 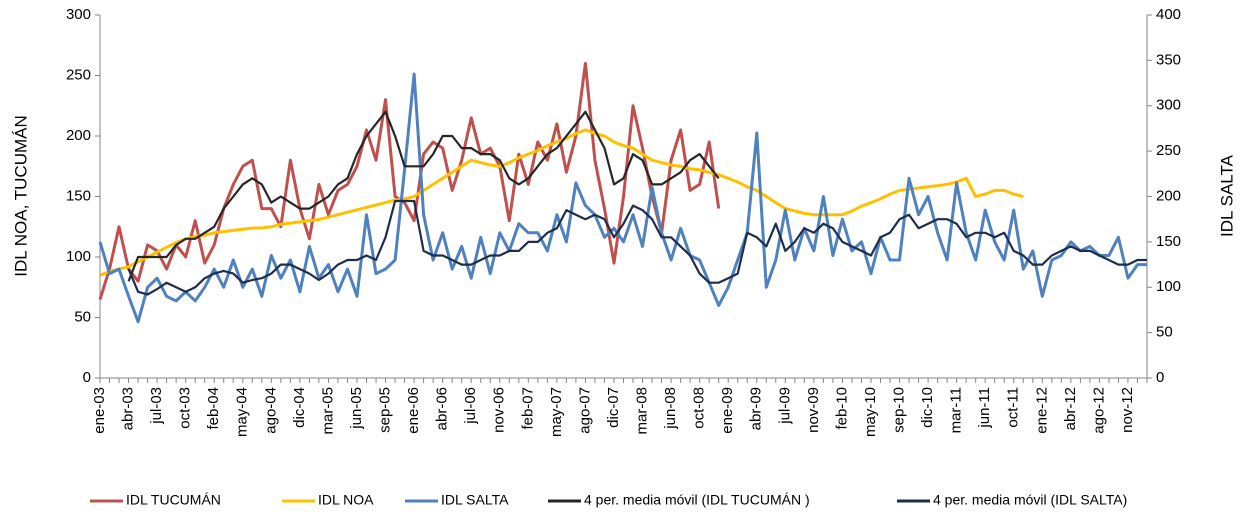 What do you see at coordinates (642, 411) in the screenshot?
I see `x-tick-label: mar-08` at bounding box center [642, 411].